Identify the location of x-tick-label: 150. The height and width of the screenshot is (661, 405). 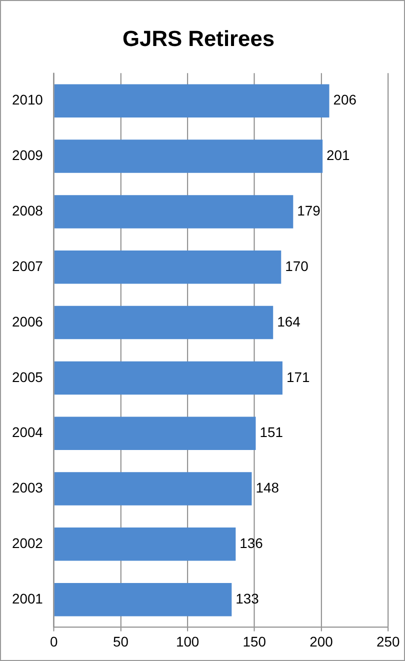
(254, 641).